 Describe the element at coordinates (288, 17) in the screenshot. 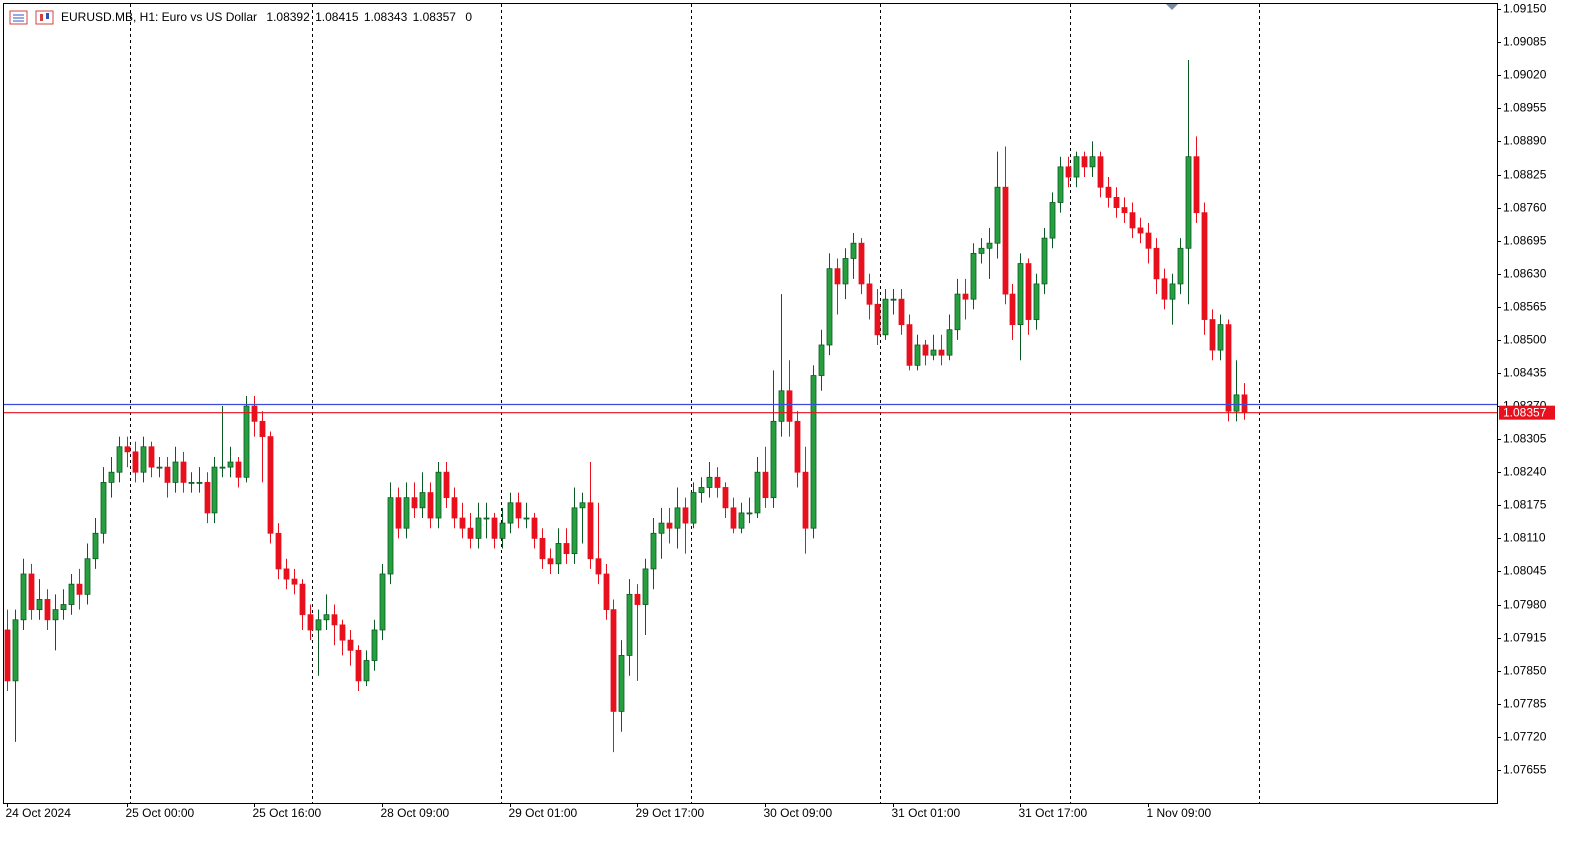

I see `header-open: 1.08392` at that location.